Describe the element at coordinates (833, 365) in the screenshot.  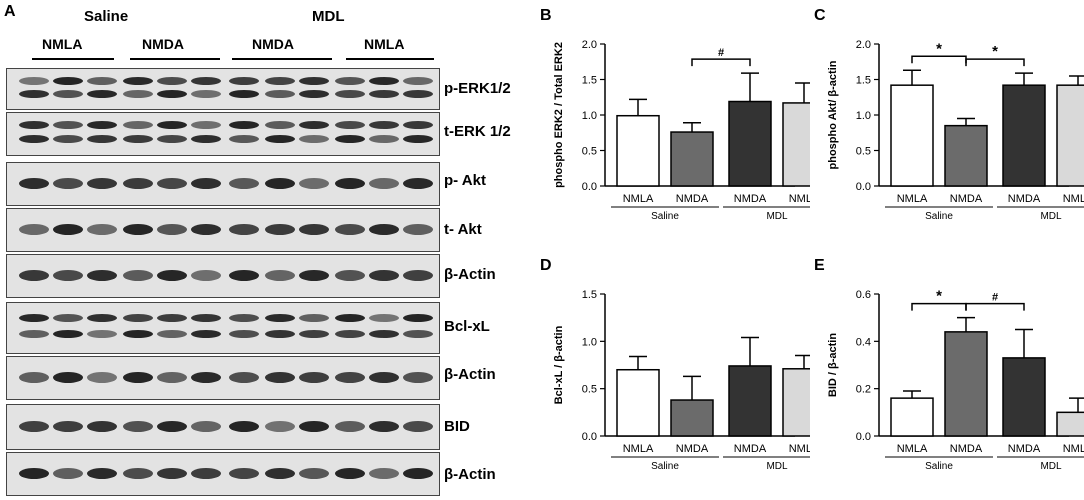
I see `y-axis-label: BID / β-actin` at that location.